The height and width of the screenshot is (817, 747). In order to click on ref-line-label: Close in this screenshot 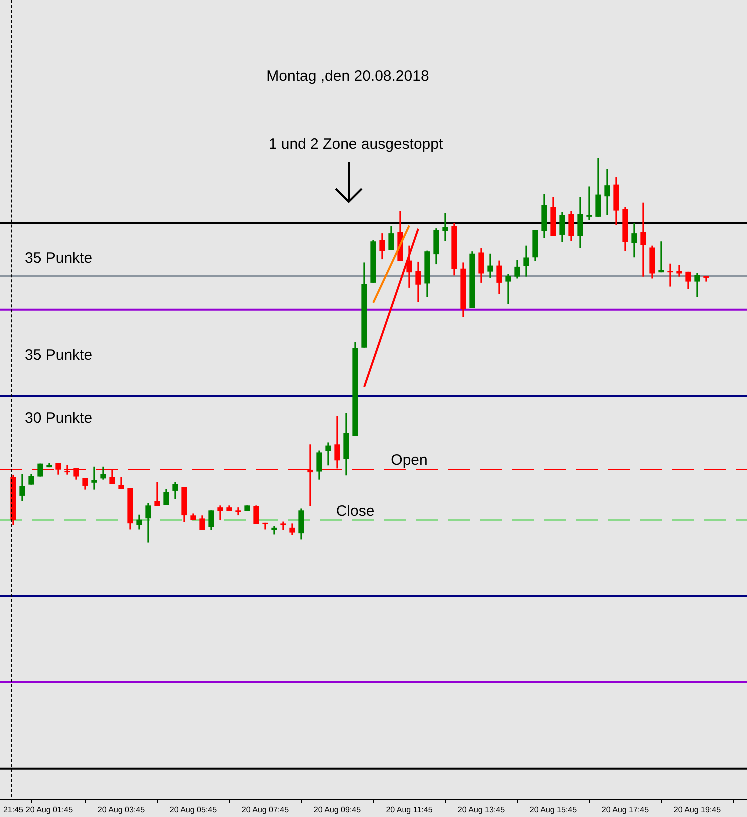, I will do `click(355, 511)`.